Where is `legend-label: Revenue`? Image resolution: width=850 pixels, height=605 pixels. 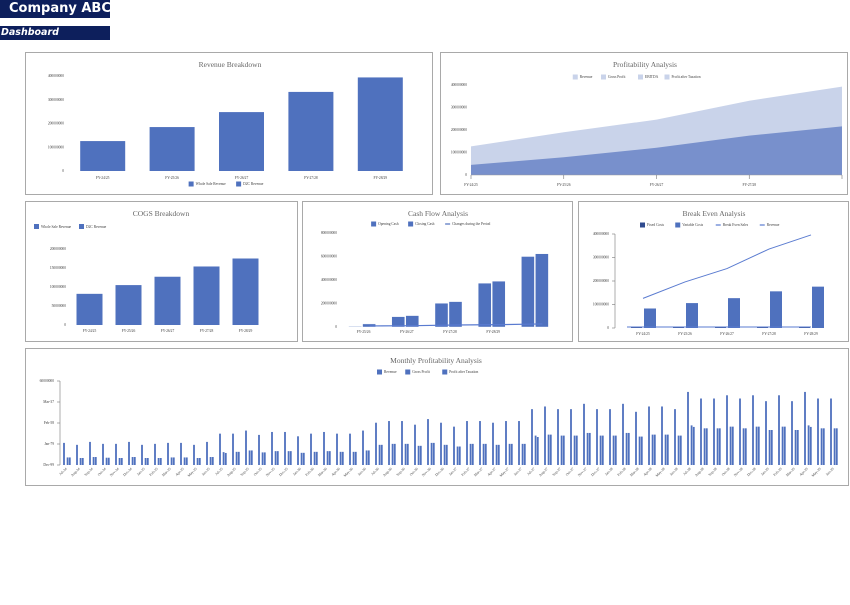
legend-label: Revenue is located at coordinates (773, 225).